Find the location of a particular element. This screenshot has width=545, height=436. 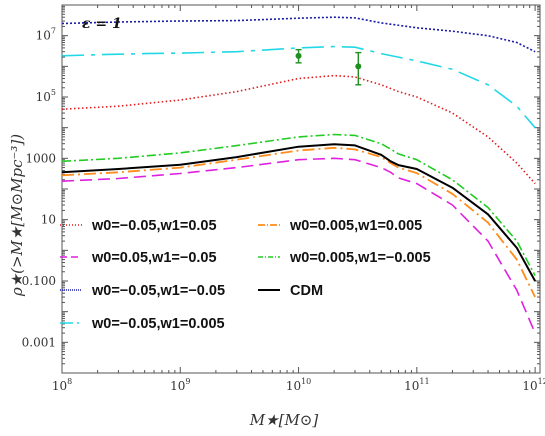

legend-label-0: w0=−0.05,w1=0.05 is located at coordinates (154, 226).